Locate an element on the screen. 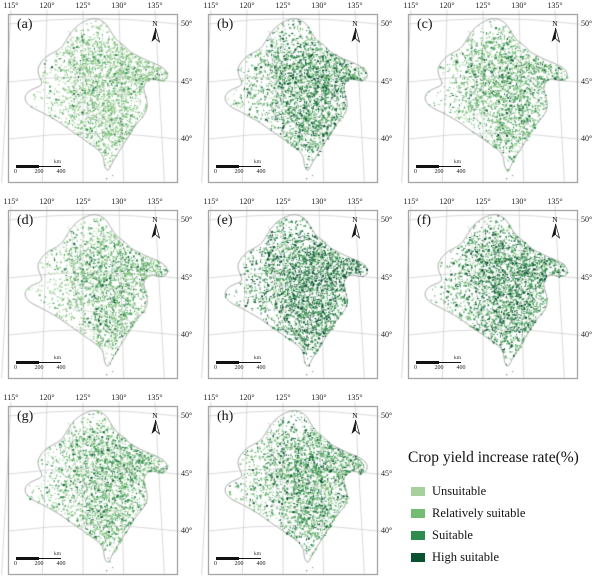  legend-swatch-high-suitable is located at coordinates (418, 557).